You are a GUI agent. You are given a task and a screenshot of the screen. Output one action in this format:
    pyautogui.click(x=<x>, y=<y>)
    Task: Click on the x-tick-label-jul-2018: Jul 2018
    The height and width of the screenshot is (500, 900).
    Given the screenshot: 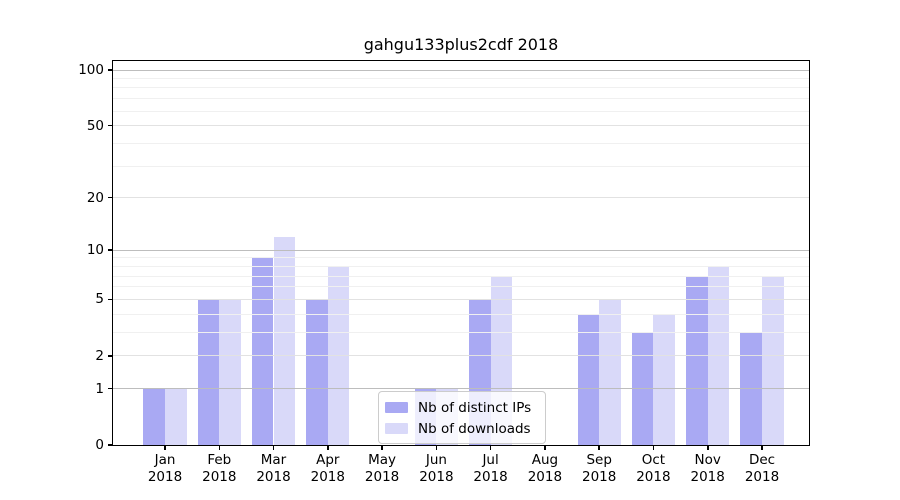 What is the action you would take?
    pyautogui.click(x=490, y=468)
    